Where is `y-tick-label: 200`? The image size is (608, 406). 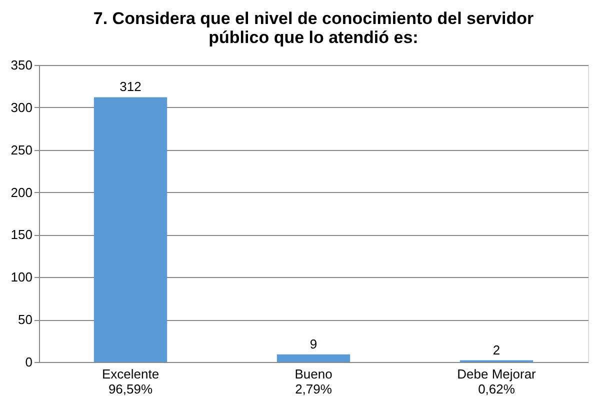
y-tick-label: 200 is located at coordinates (21, 192).